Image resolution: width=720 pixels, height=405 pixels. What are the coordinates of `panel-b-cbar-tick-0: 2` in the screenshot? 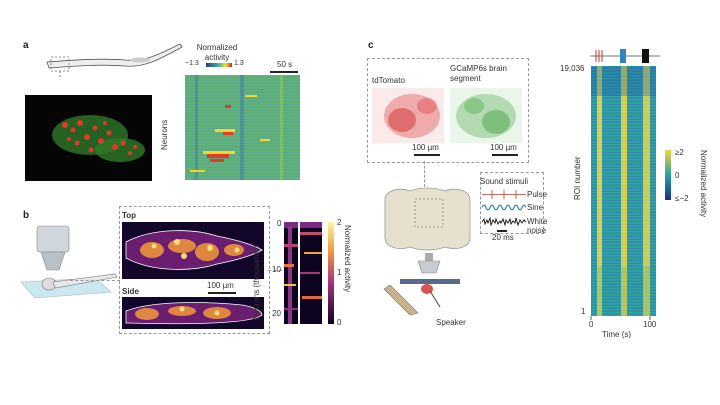 It's located at (339, 222).